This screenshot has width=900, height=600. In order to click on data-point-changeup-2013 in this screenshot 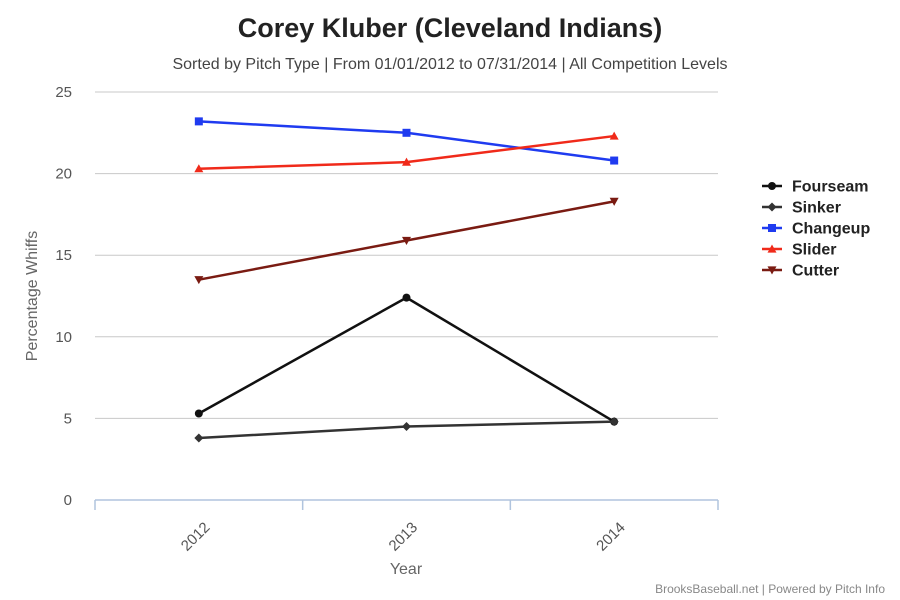, I will do `click(406, 132)`.